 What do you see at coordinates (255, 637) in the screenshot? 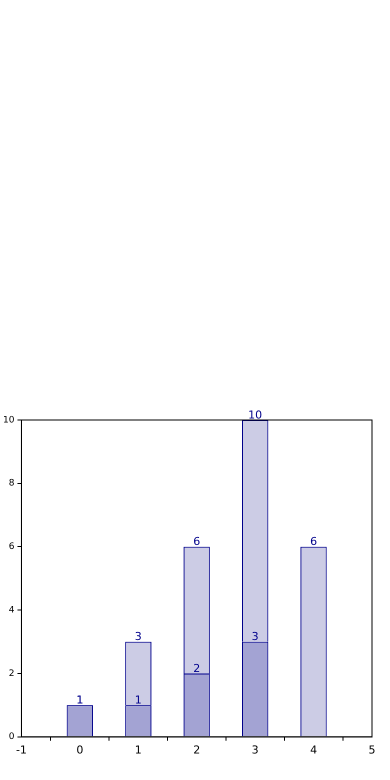
I see `data-label: 3` at bounding box center [255, 637].